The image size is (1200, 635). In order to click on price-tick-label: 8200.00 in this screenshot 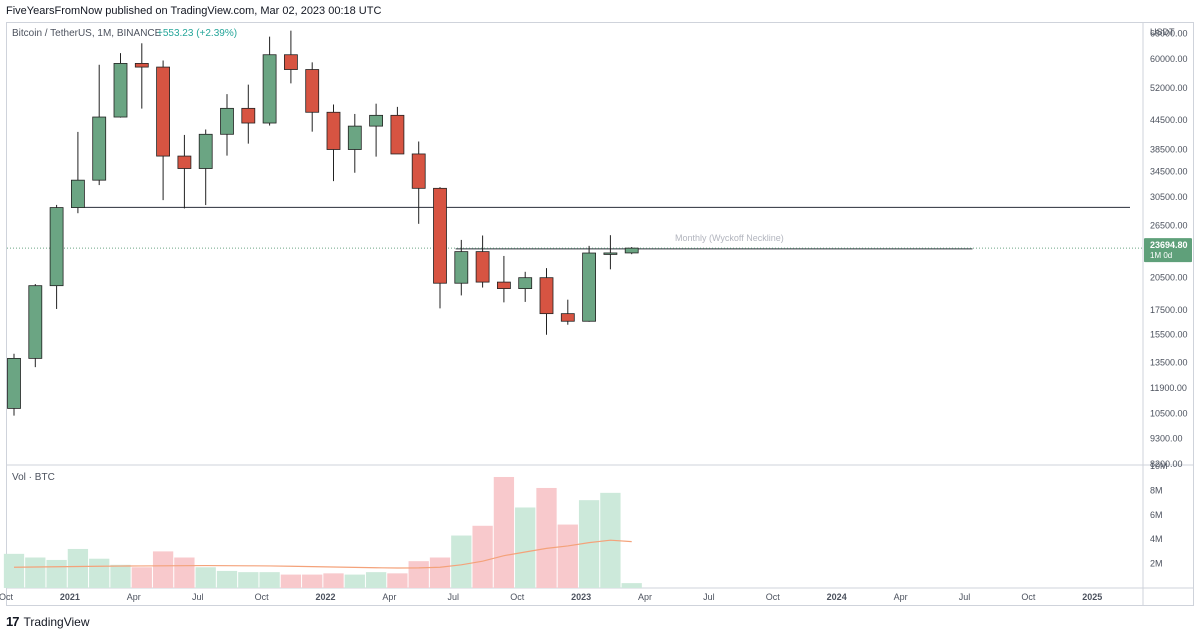, I will do `click(1166, 464)`.